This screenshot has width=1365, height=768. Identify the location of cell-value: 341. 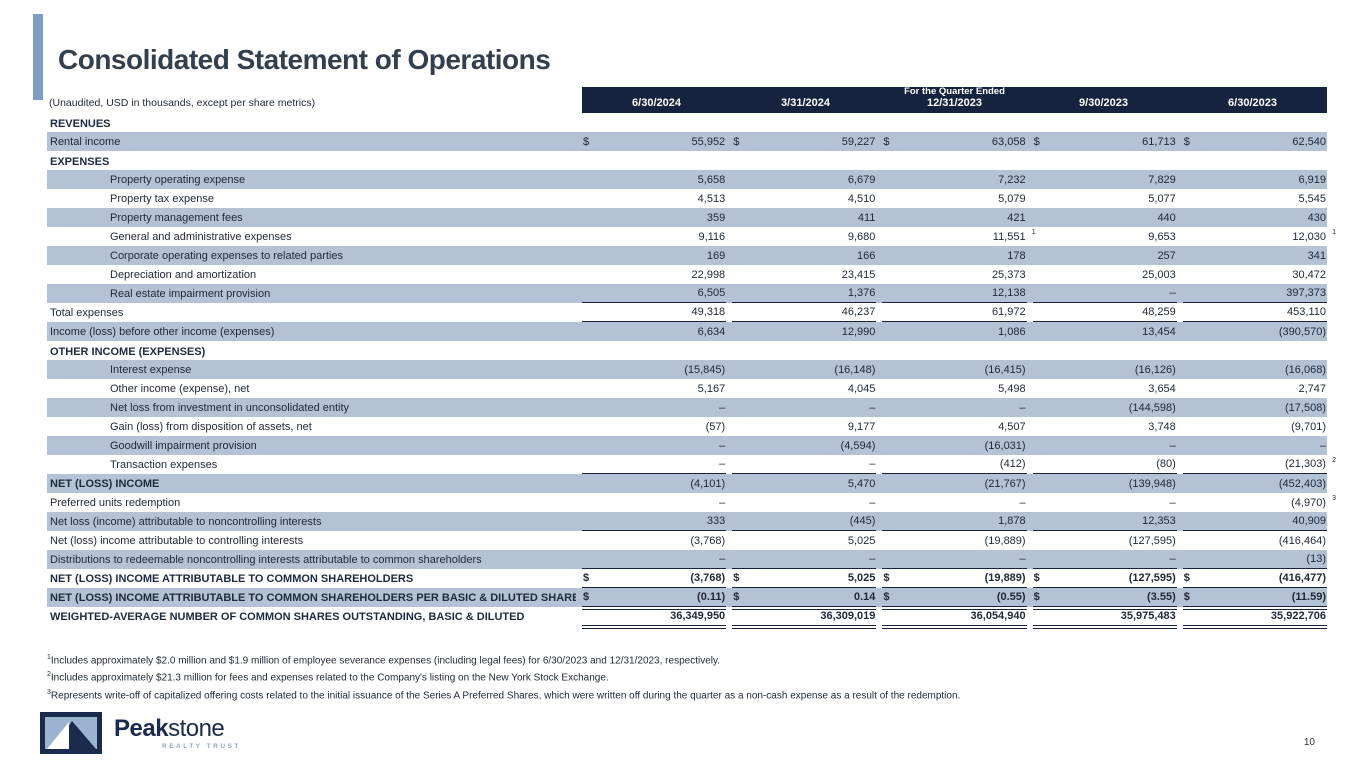
(1316, 255).